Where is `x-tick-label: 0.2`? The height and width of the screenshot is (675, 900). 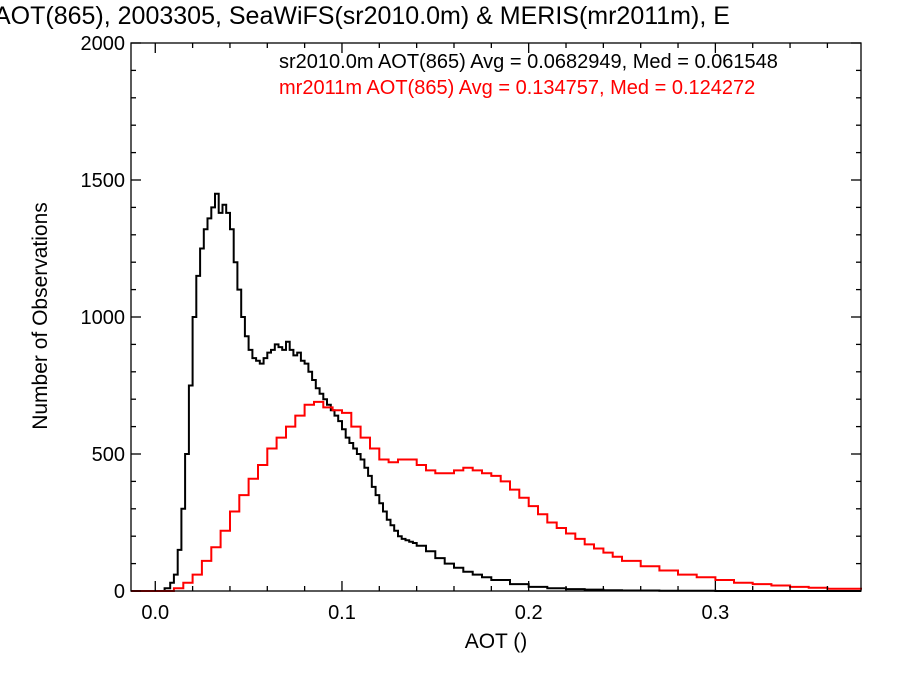
x-tick-label: 0.2 is located at coordinates (529, 613).